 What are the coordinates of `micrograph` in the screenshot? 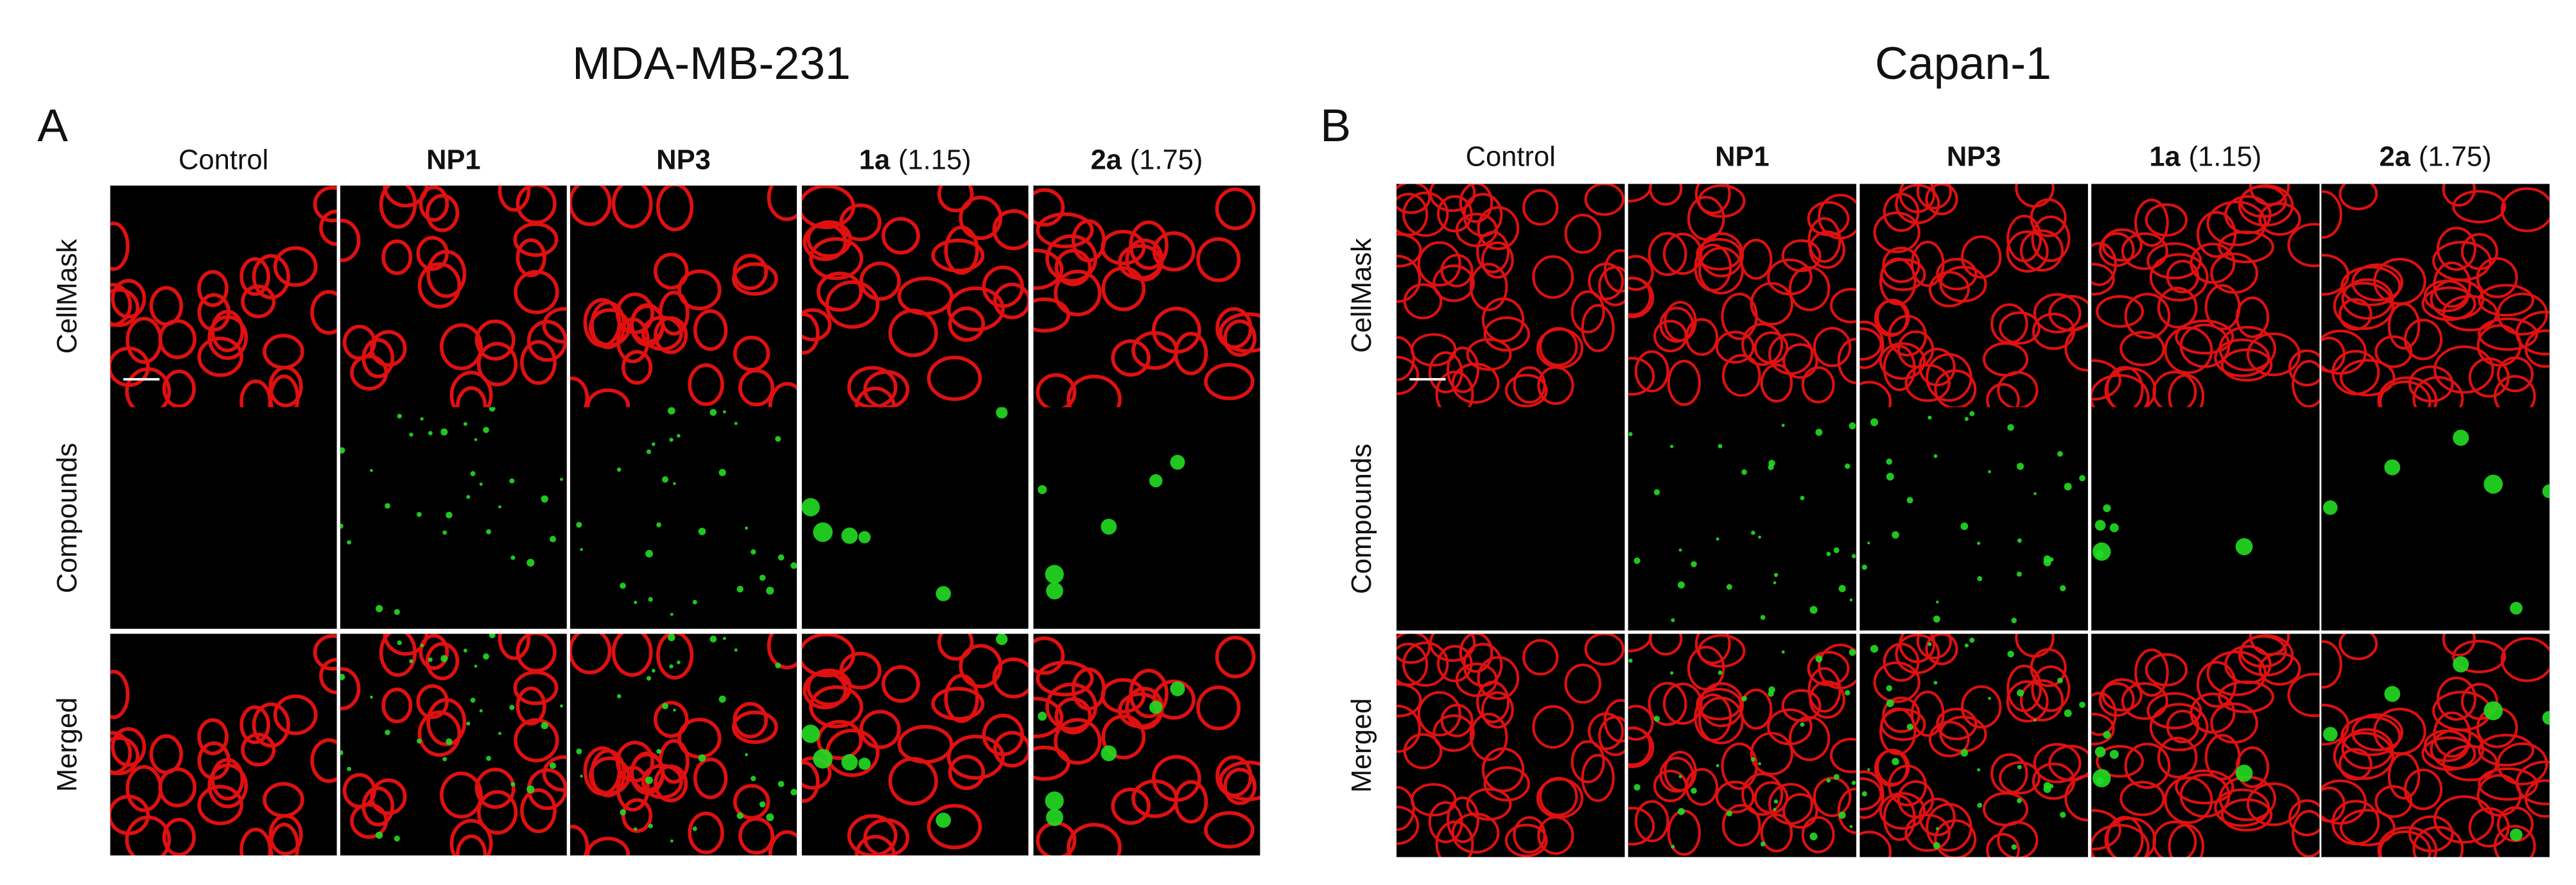 It's located at (2205, 745).